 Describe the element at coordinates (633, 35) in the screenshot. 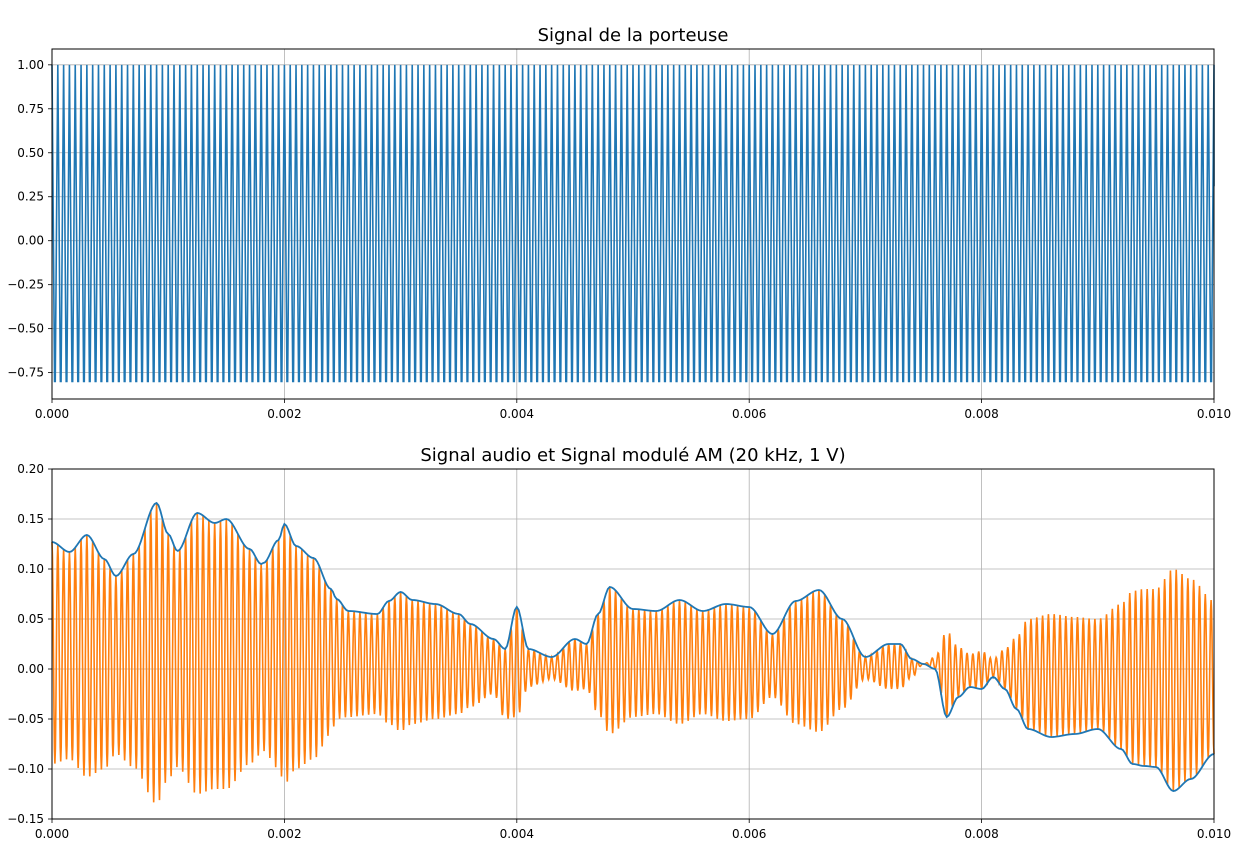

I see `chart-title: Signal de la porteuse` at that location.